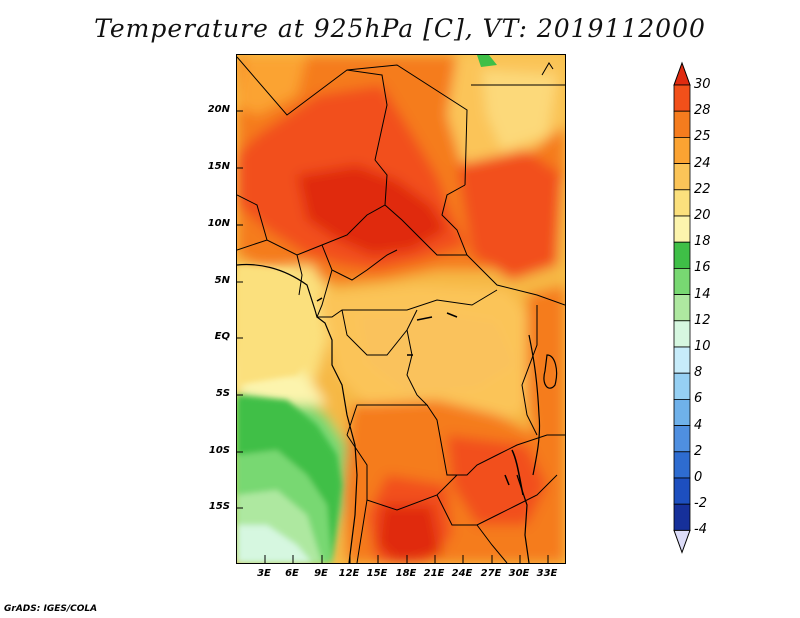  Describe the element at coordinates (434, 573) in the screenshot. I see `lon-label: 21E` at that location.